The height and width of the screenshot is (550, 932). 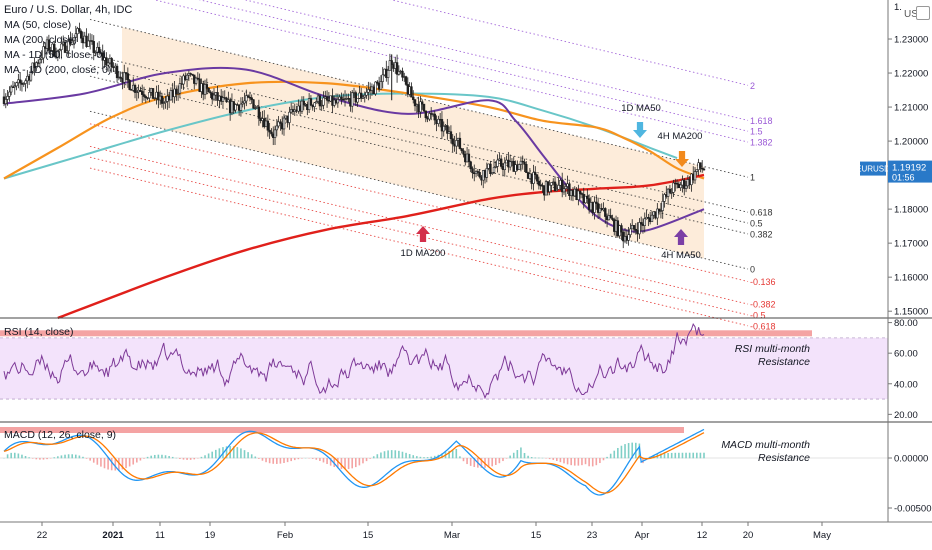 I want to click on legend-ma50: MA (50, close), so click(x=38, y=25).